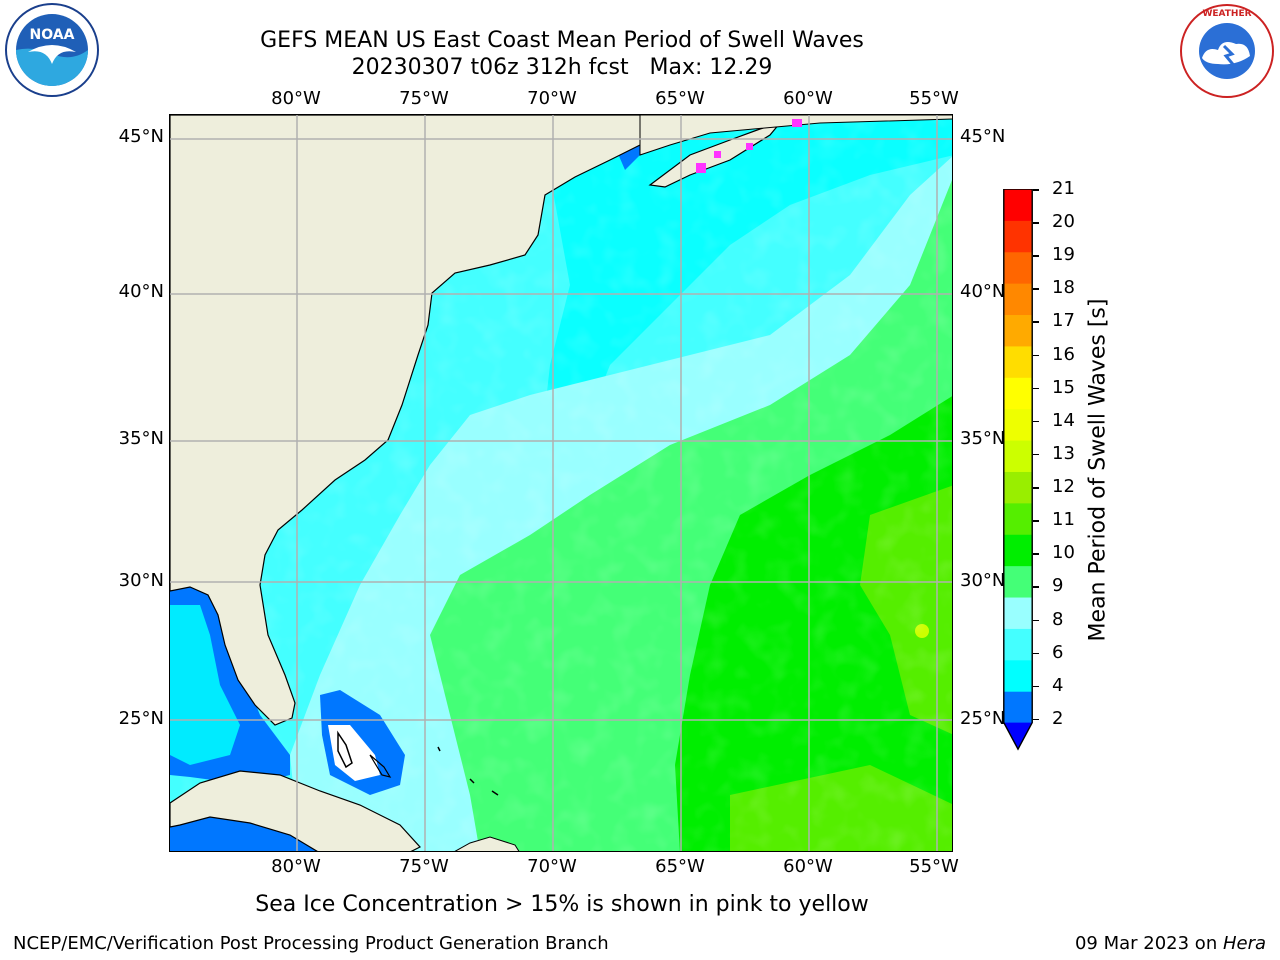 This screenshot has width=1280, height=960. Describe the element at coordinates (1227, 51) in the screenshot. I see `national-weather-service-logo: WEATHER` at that location.